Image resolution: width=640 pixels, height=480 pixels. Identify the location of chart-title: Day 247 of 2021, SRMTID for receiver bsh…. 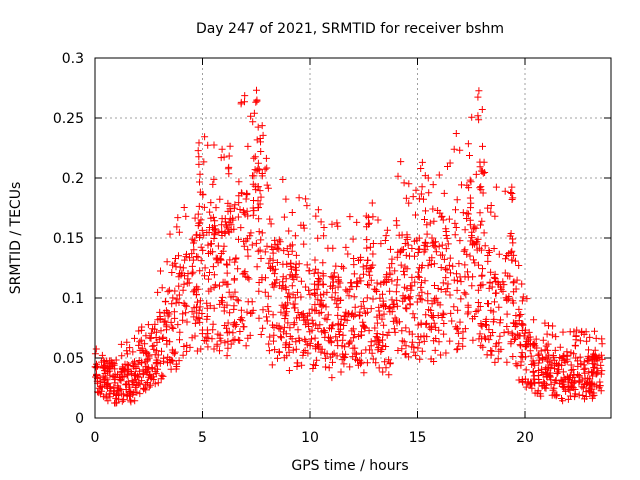
(350, 29).